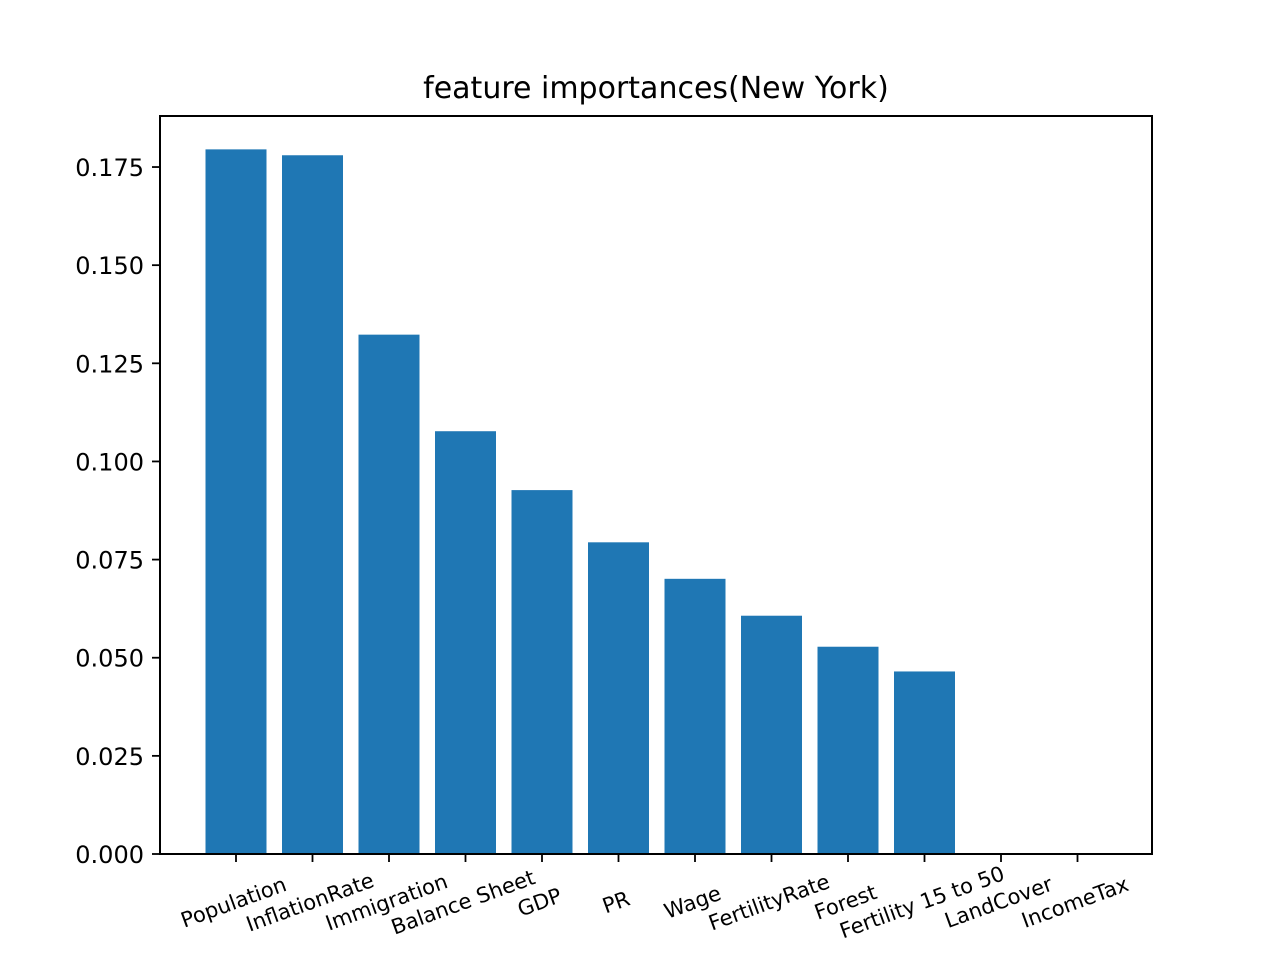 This screenshot has width=1280, height=960. What do you see at coordinates (465, 642) in the screenshot?
I see `bar-balance-sheet` at bounding box center [465, 642].